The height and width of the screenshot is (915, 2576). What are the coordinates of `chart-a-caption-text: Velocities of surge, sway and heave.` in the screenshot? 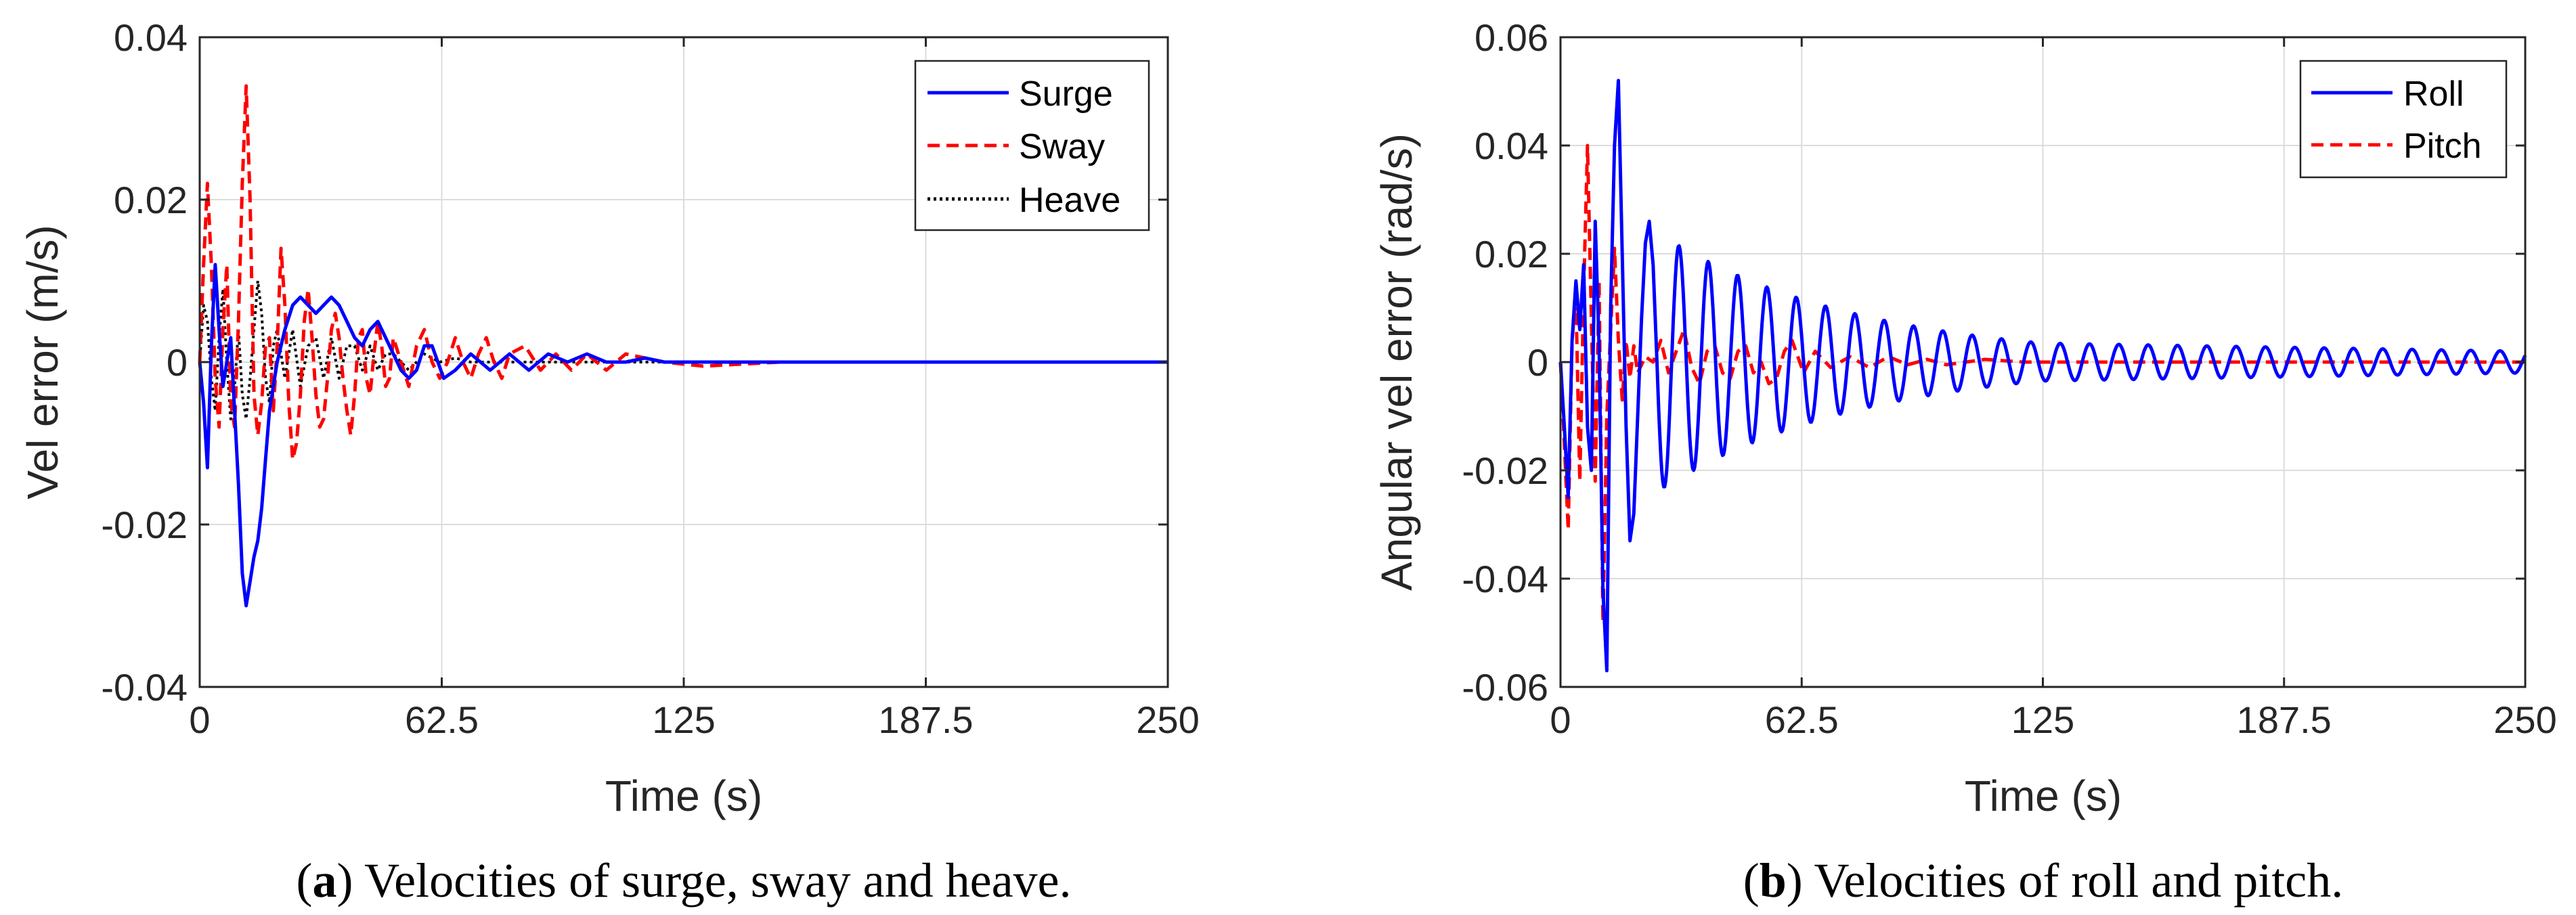 It's located at (717, 880).